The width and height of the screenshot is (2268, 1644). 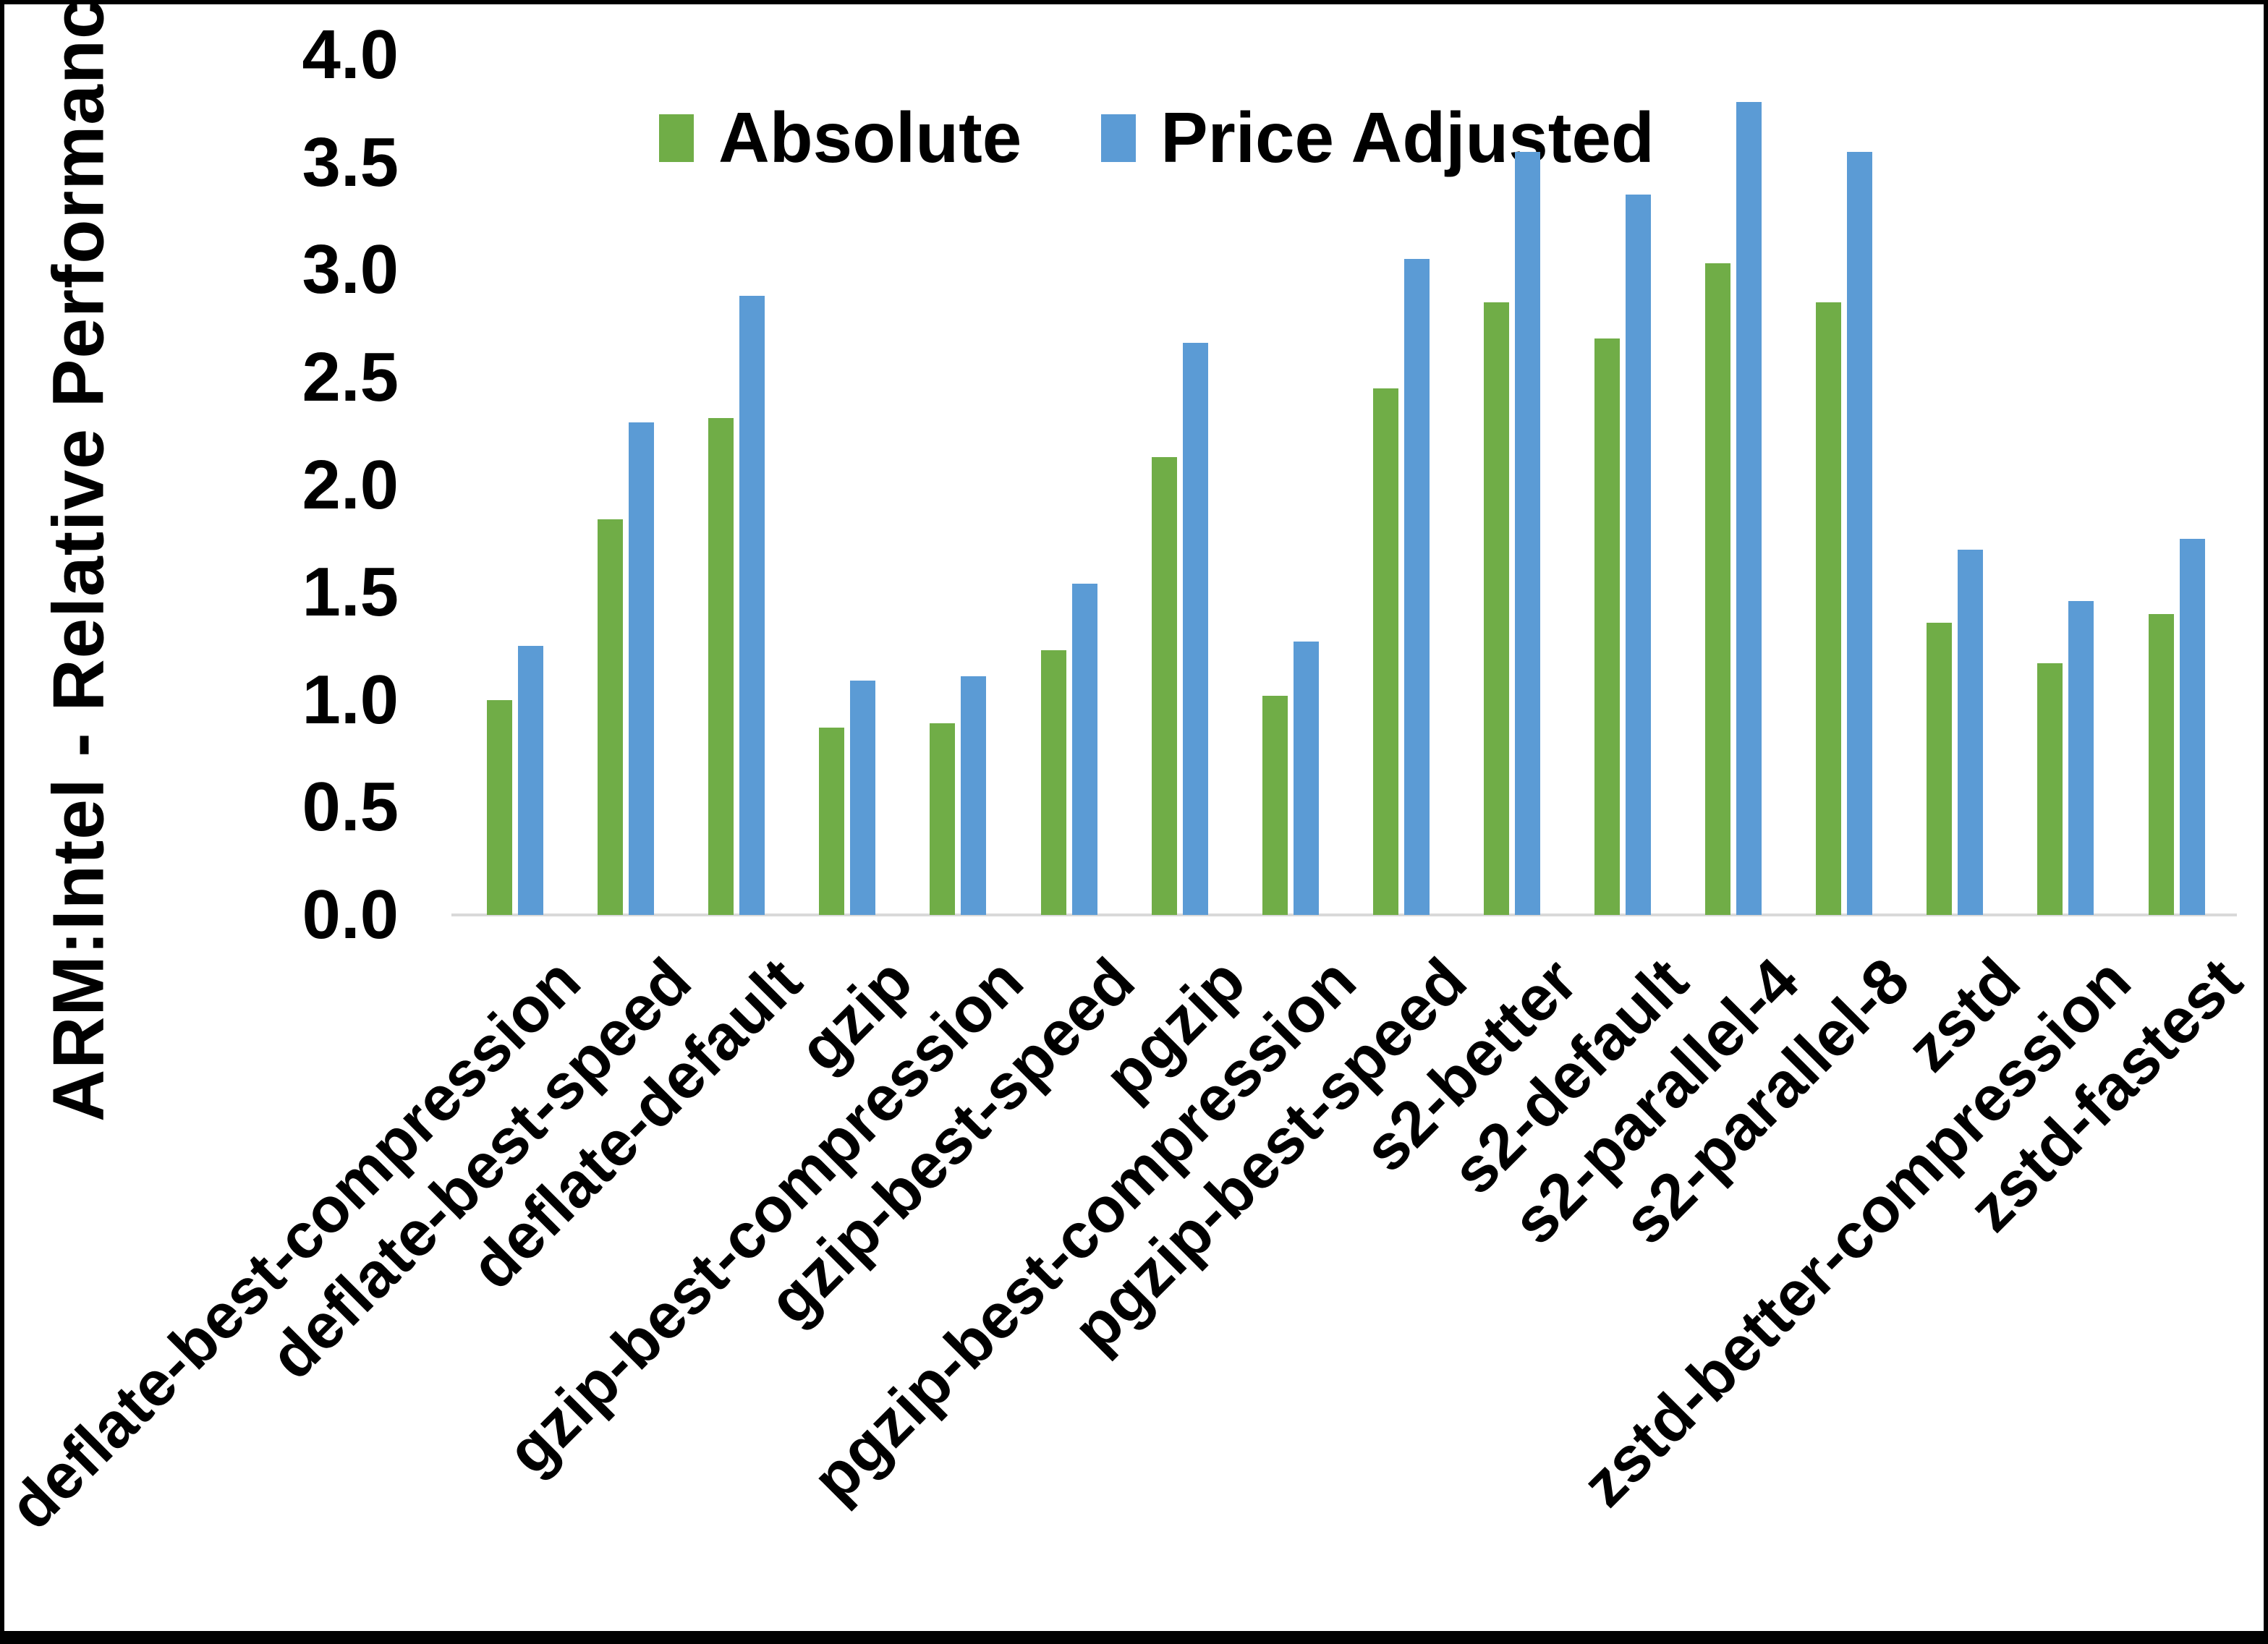 What do you see at coordinates (1407, 137) in the screenshot?
I see `legend-label-price-adjusted: Price Adjusted` at bounding box center [1407, 137].